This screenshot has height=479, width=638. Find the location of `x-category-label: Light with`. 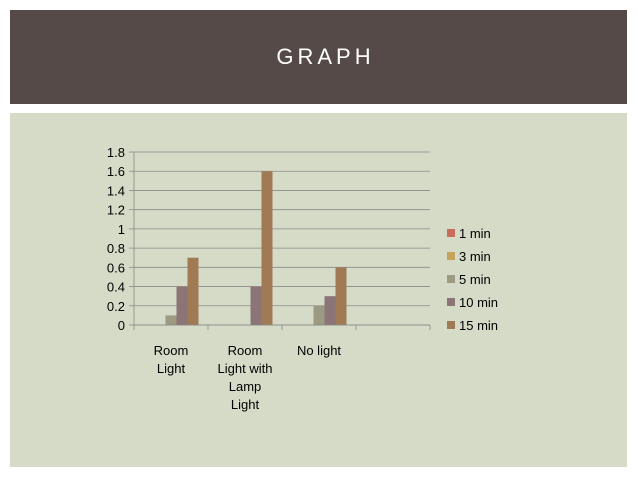

x-category-label: Light with is located at coordinates (245, 368).